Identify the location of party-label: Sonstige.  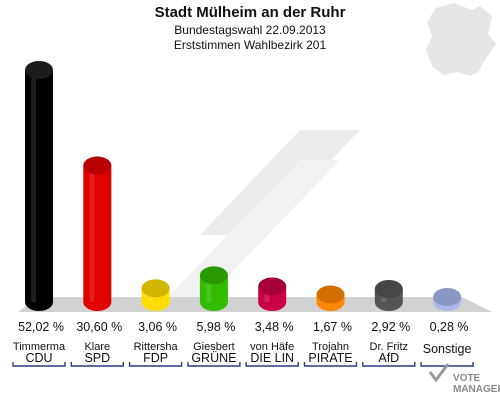
(447, 349).